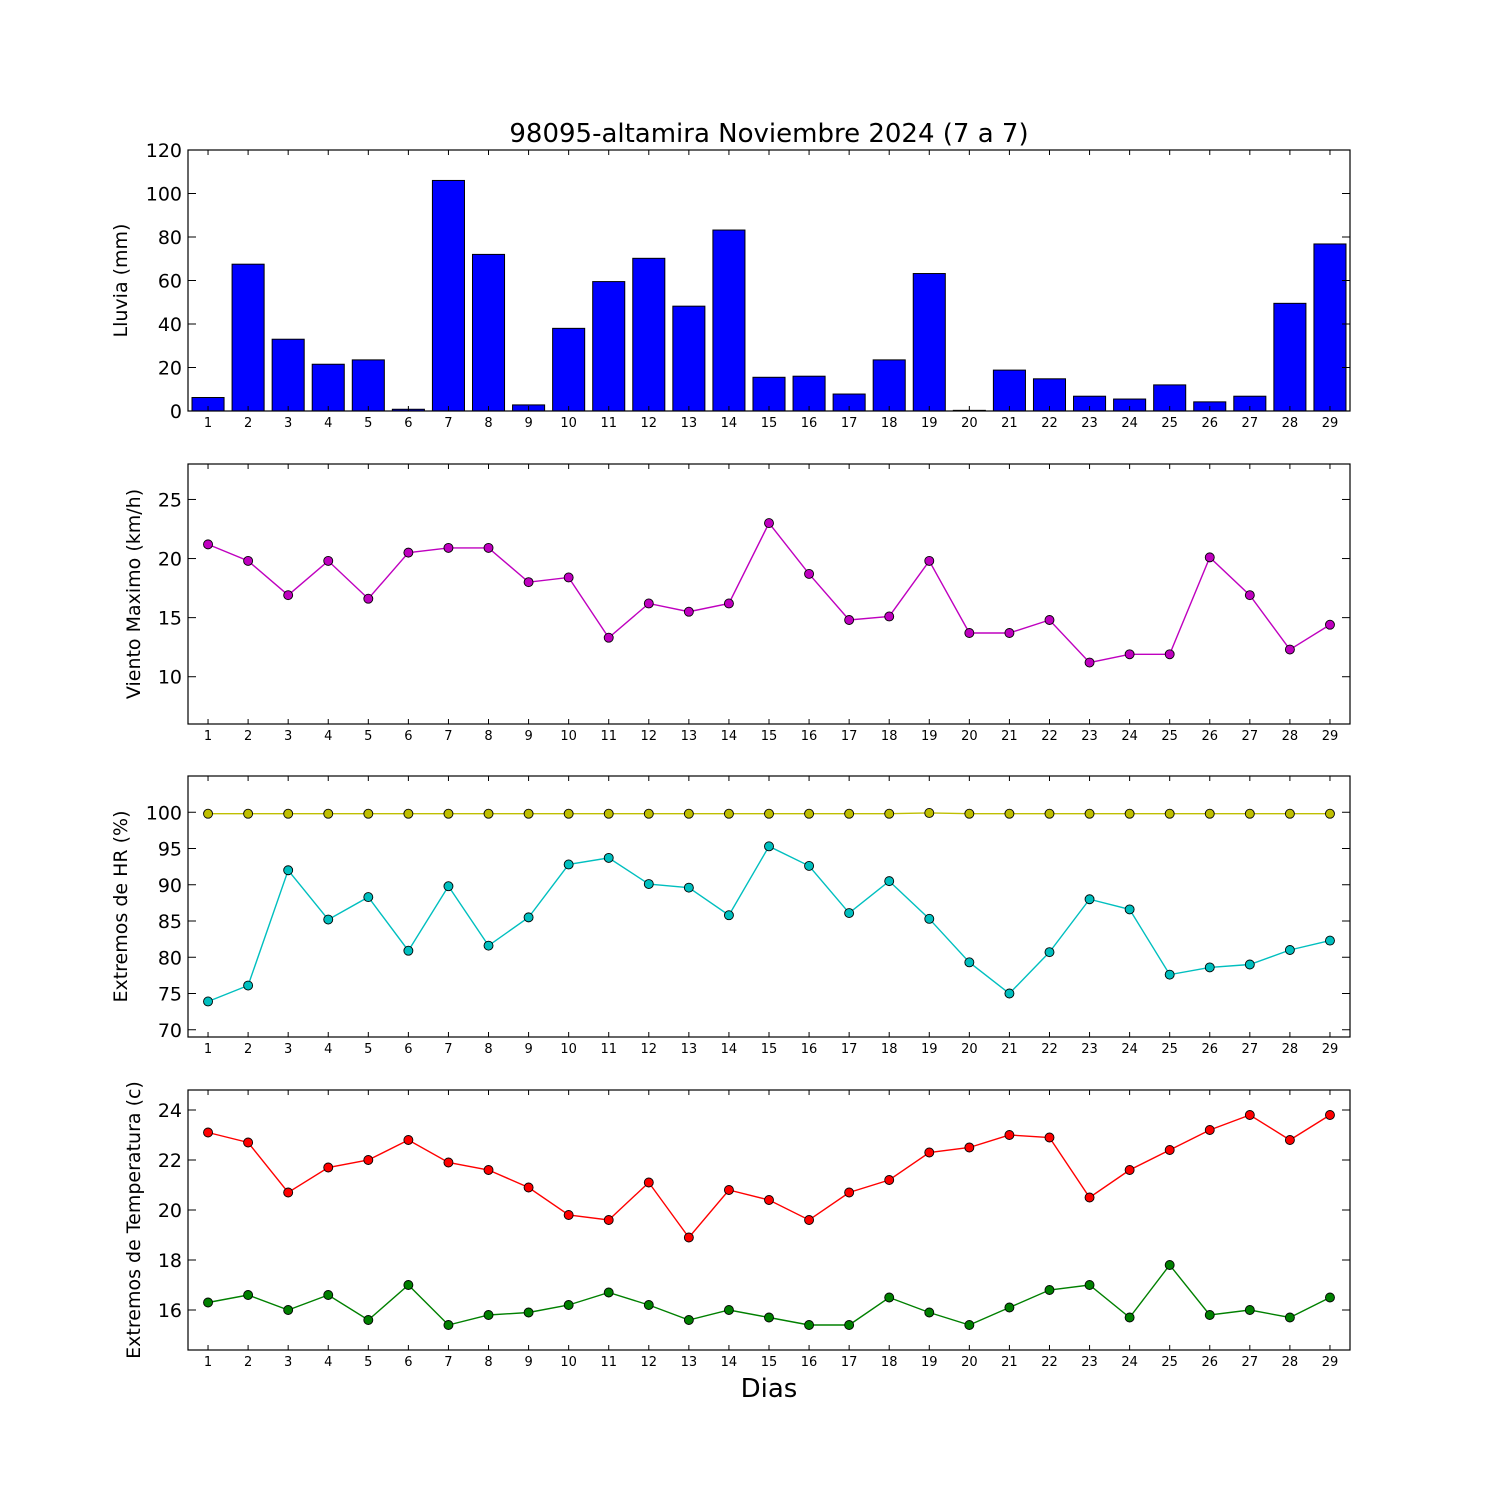 This screenshot has width=1500, height=1500. I want to click on temperature-x-tick-label: 9, so click(528, 1362).